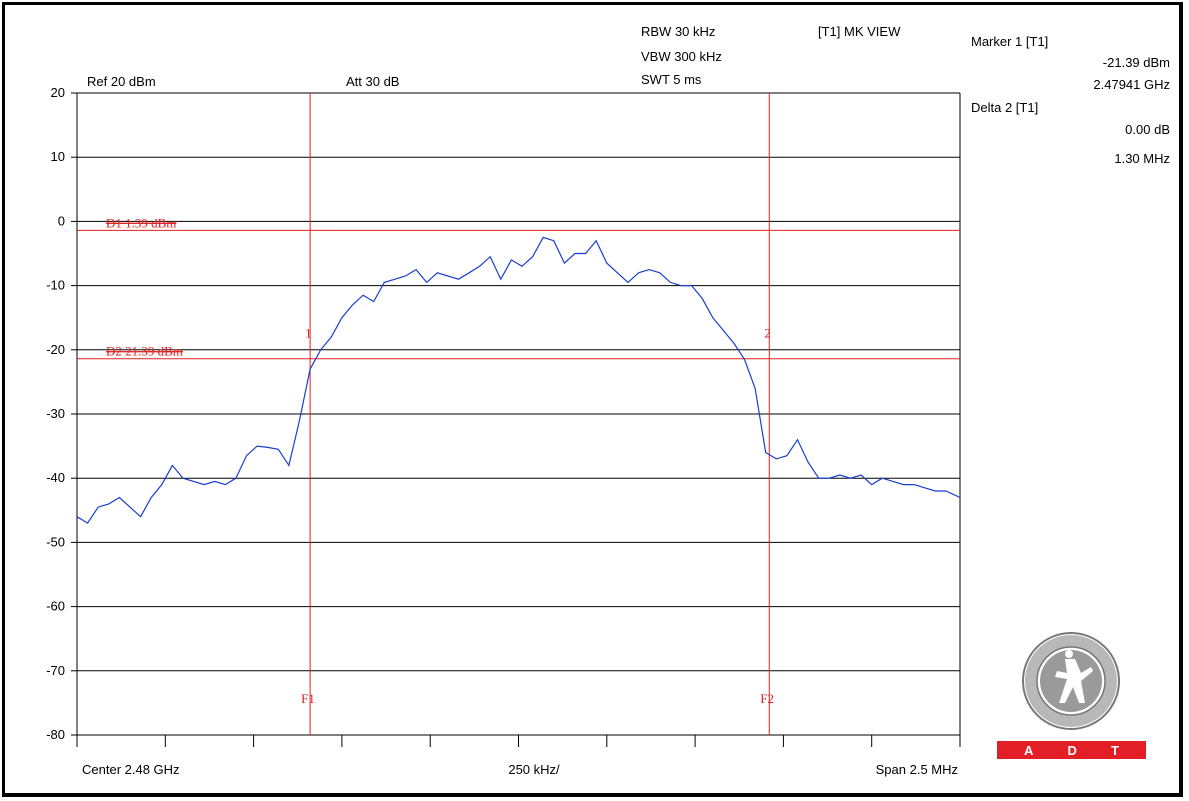  Describe the element at coordinates (859, 31) in the screenshot. I see `mk-view-label: [T1] MK VIEW` at that location.